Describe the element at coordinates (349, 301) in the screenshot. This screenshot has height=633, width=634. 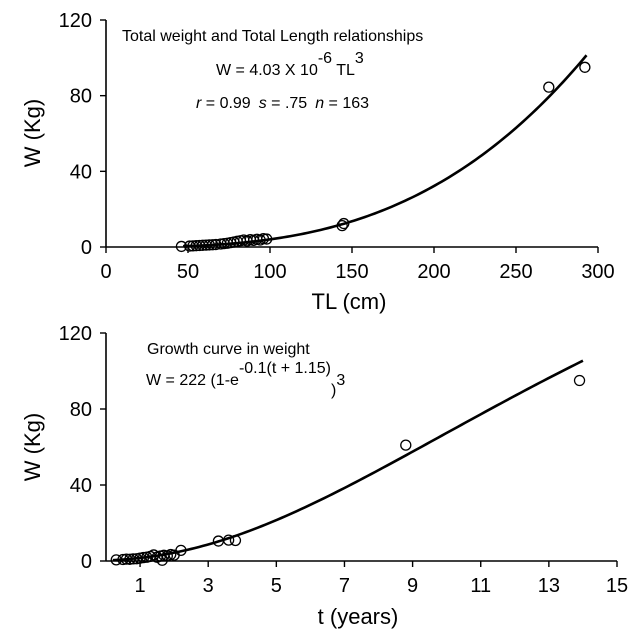
I see `length-weight-xlabel: TL (cm)` at that location.